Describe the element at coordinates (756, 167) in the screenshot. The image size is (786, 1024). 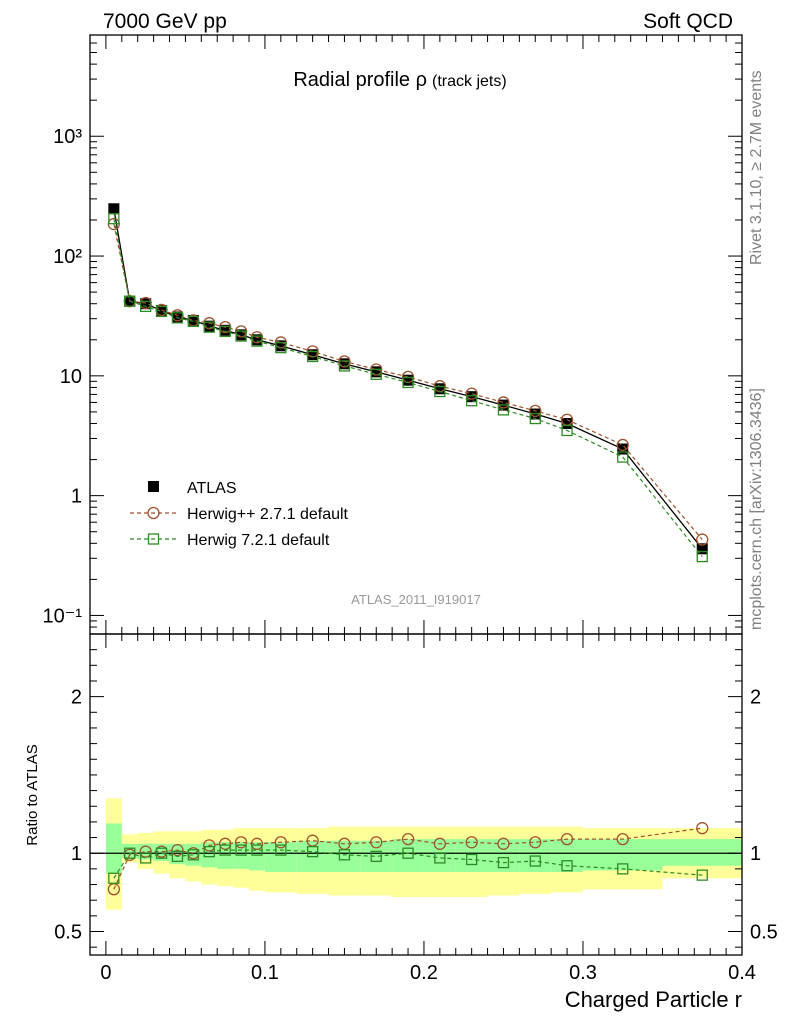
I see `rivet-label: Rivet 3.1.10, ≥ 2.7M events` at that location.